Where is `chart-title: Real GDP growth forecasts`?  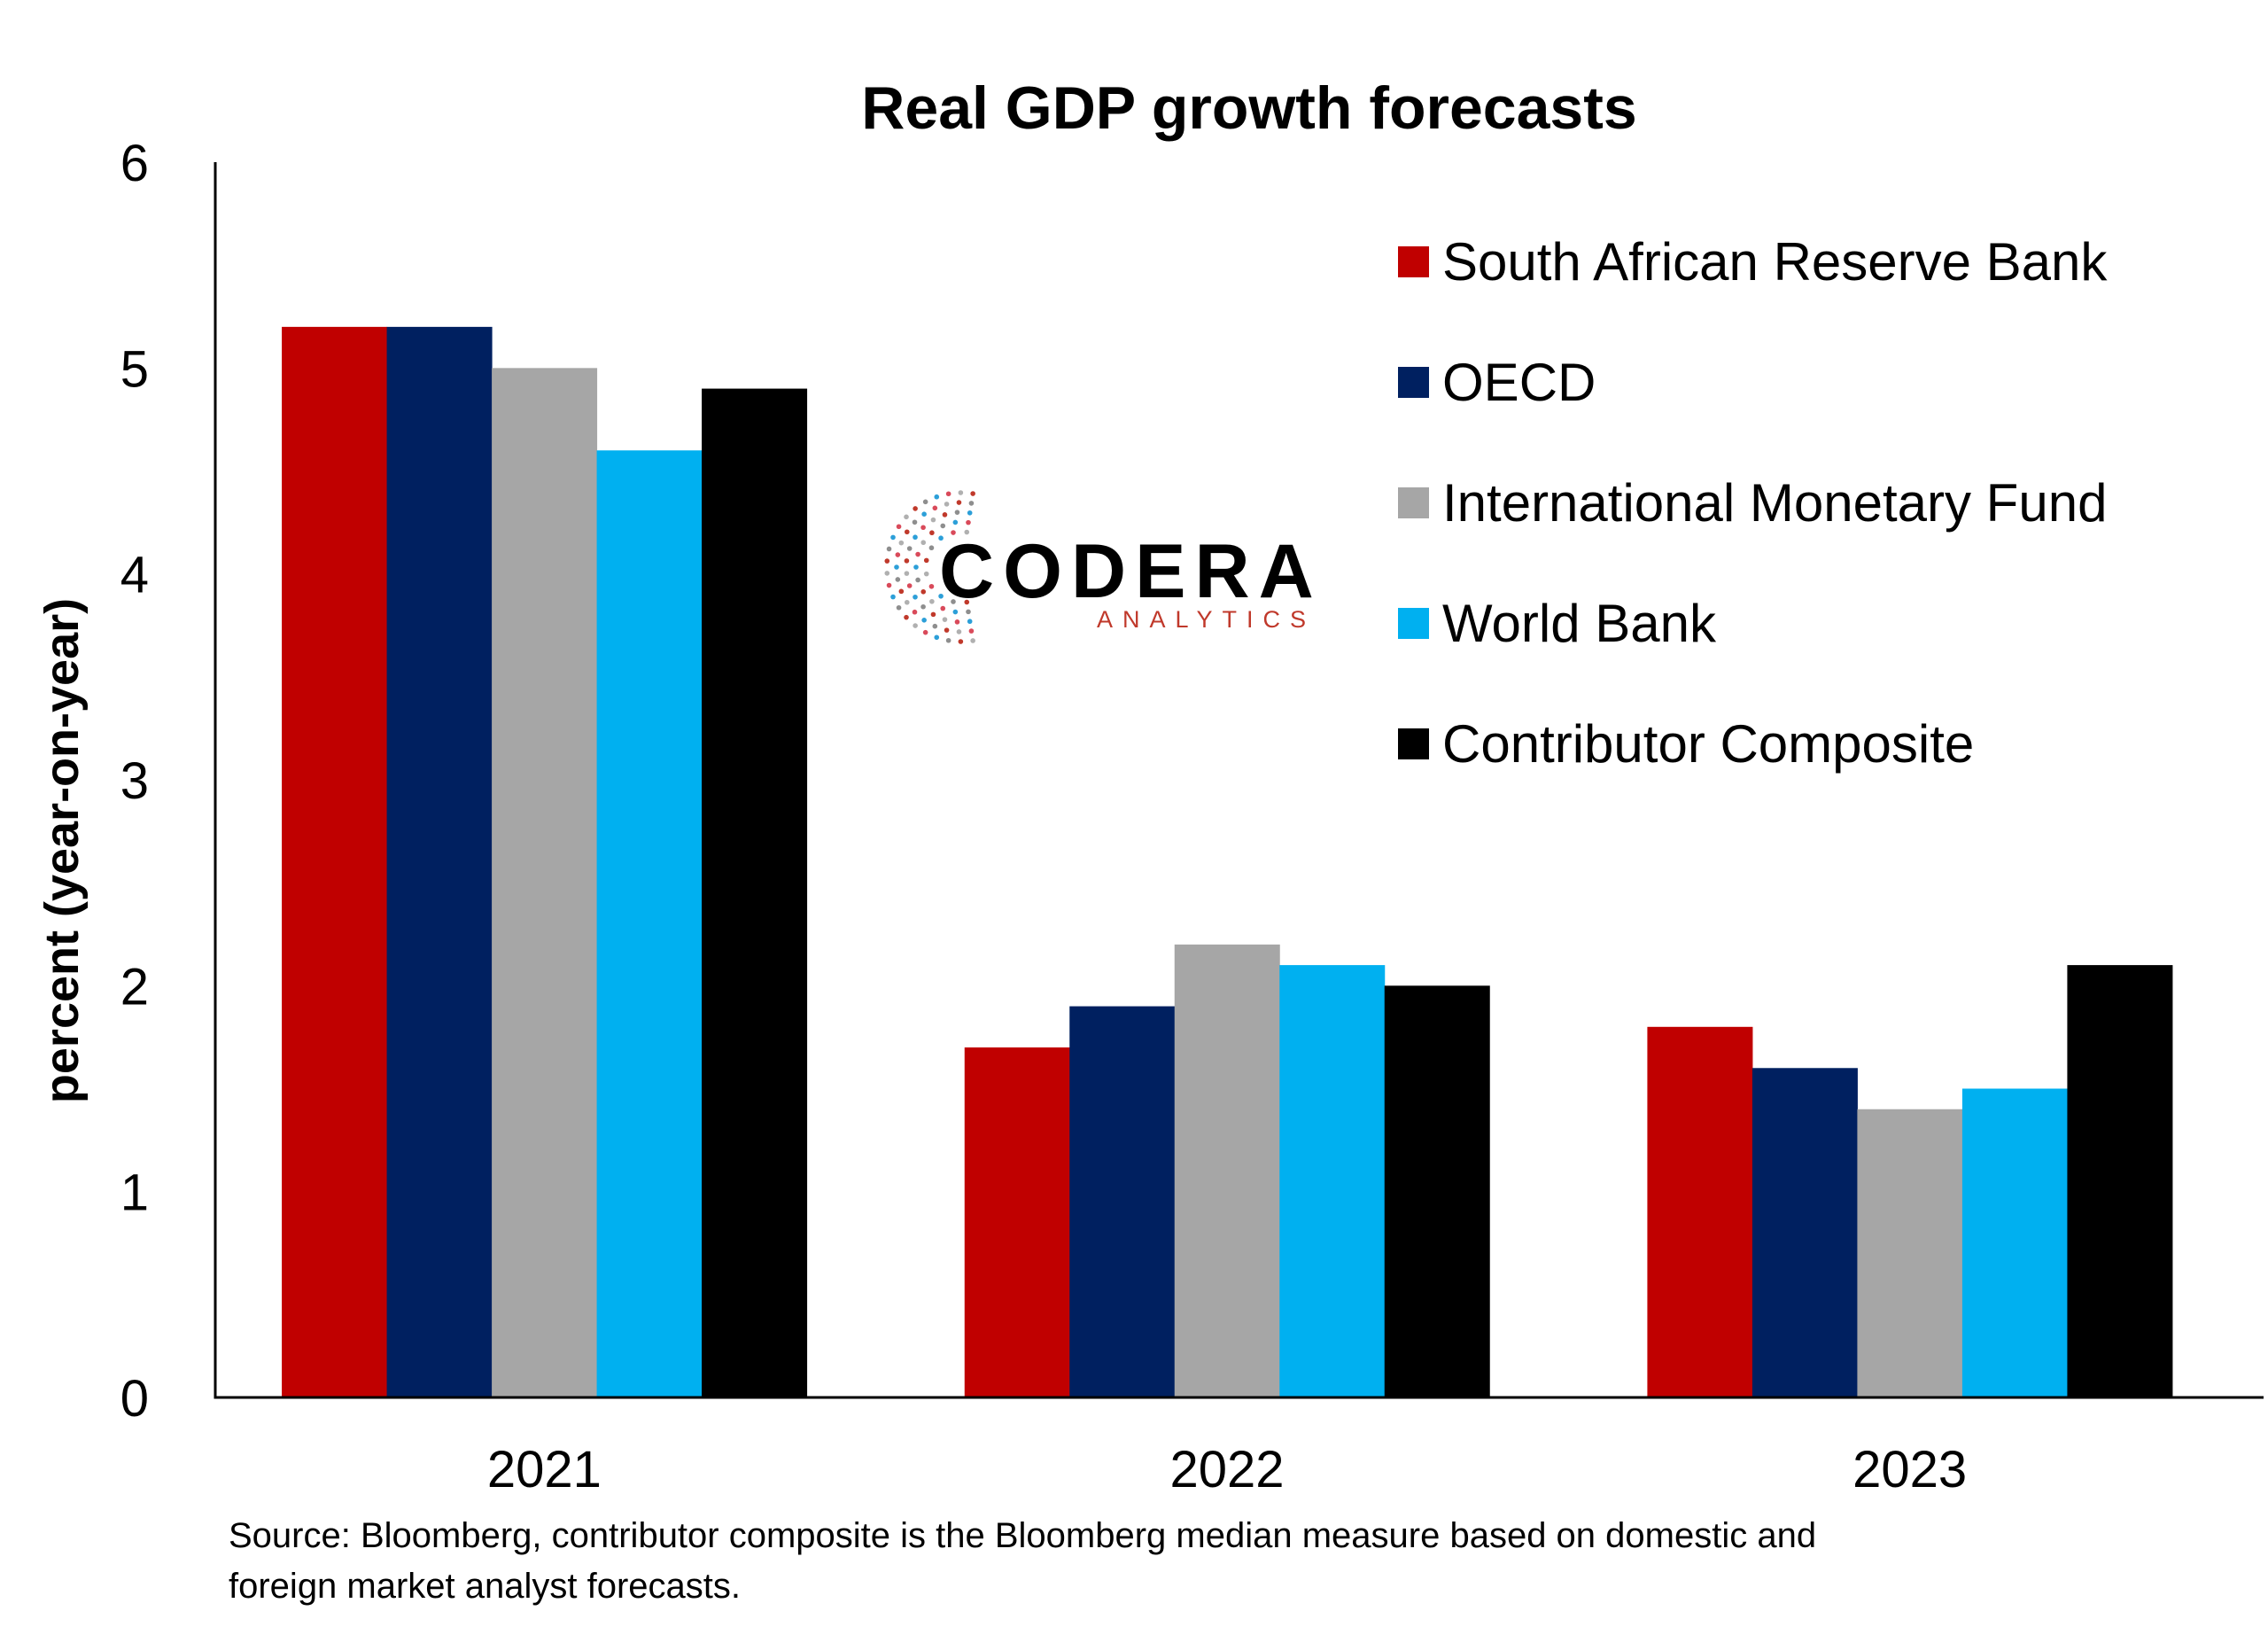 chart-title: Real GDP growth forecasts is located at coordinates (1248, 108).